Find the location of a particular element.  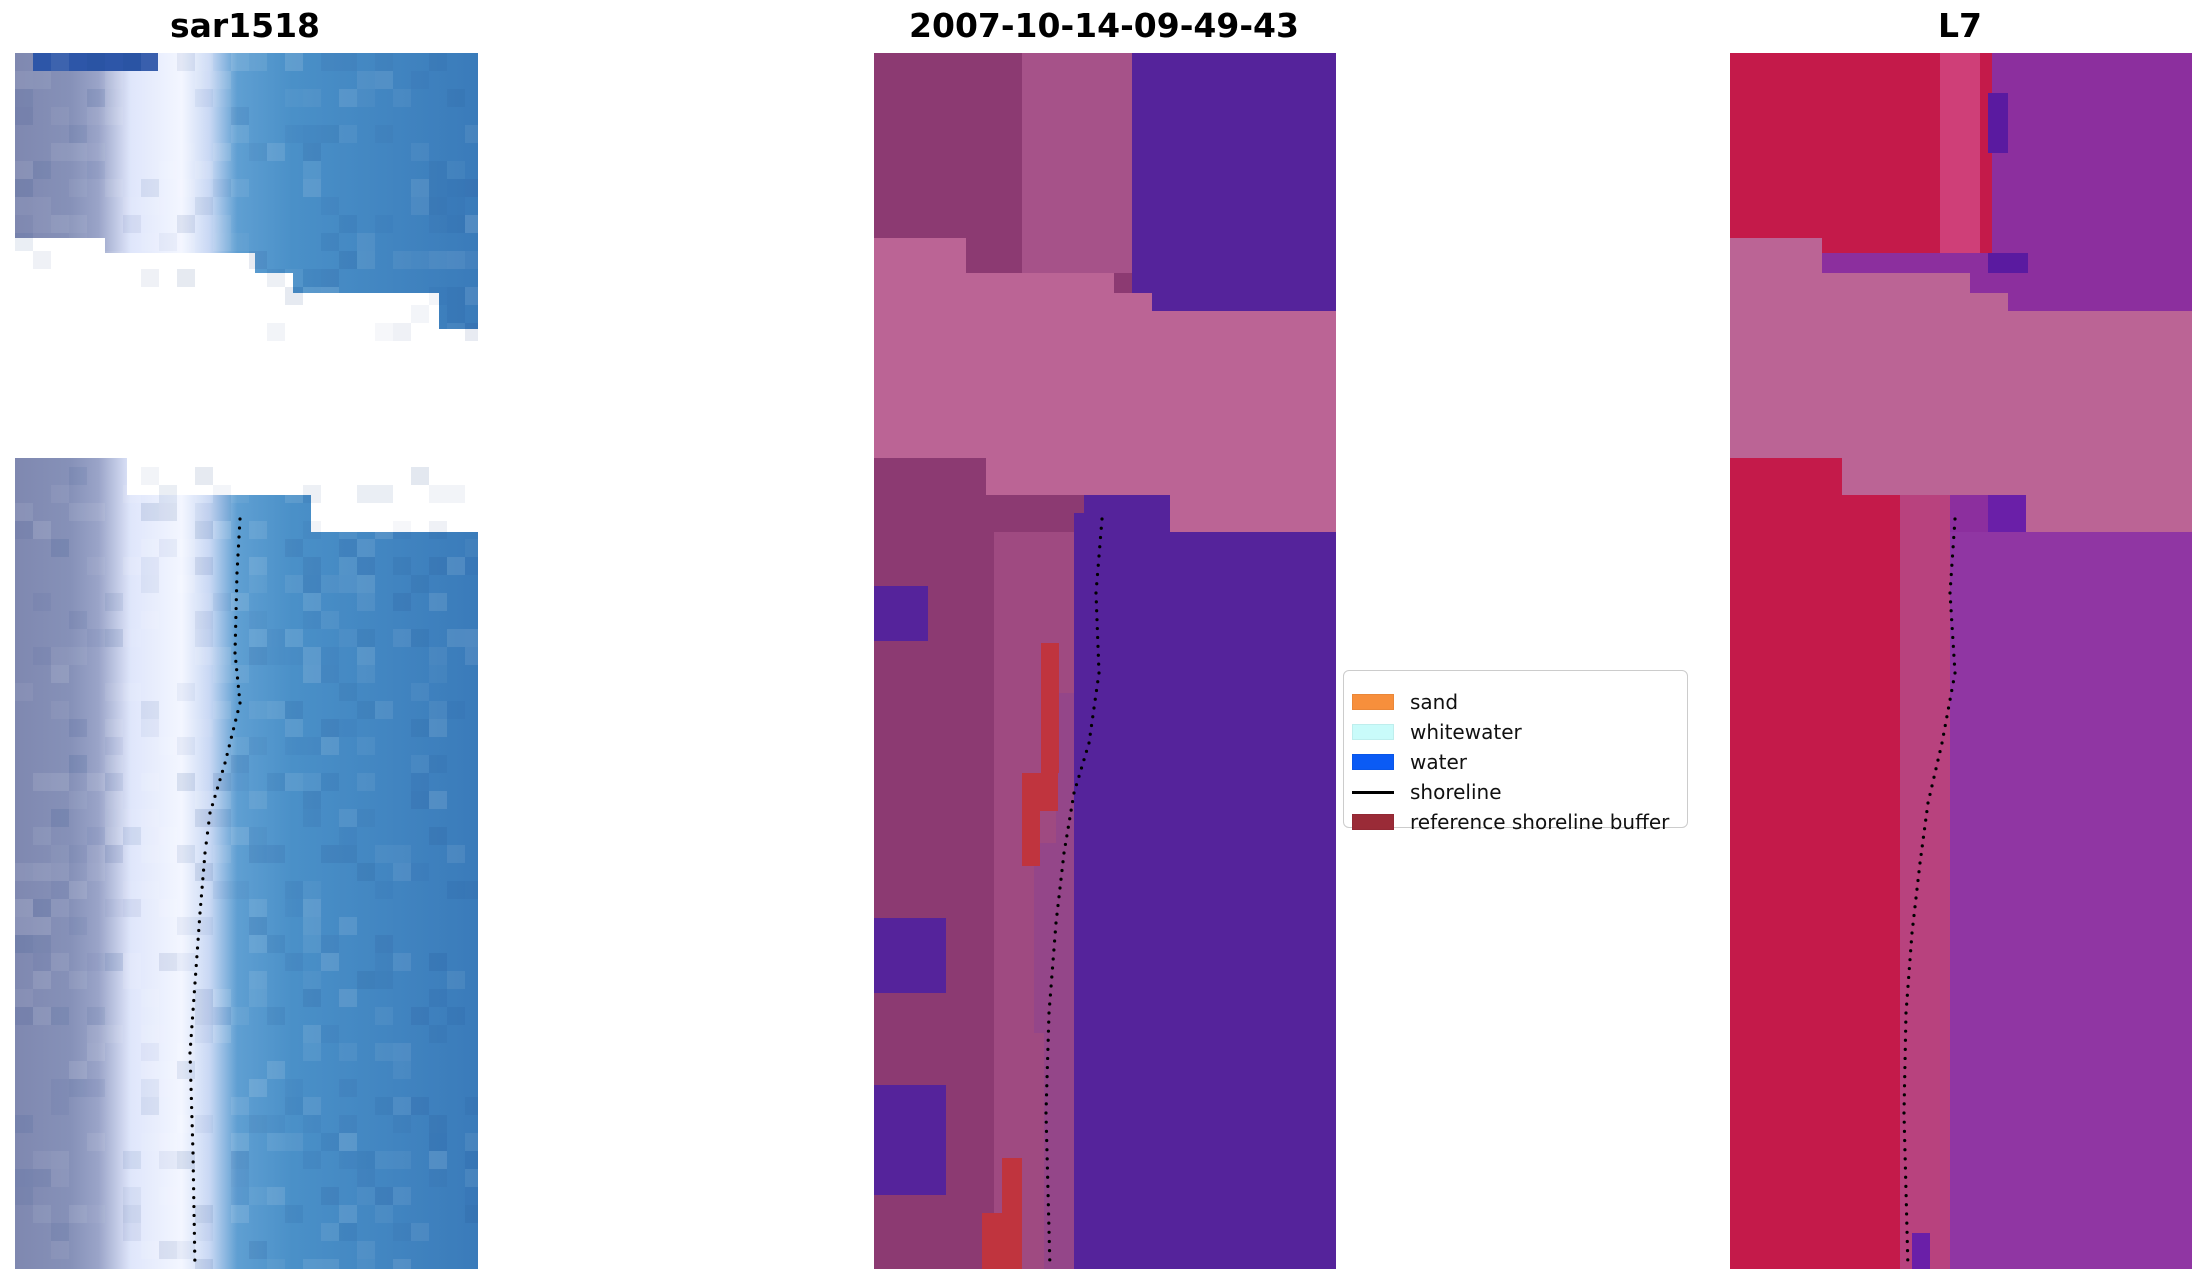

legend-label-buffer: reference shoreline buffer is located at coordinates (1540, 822).